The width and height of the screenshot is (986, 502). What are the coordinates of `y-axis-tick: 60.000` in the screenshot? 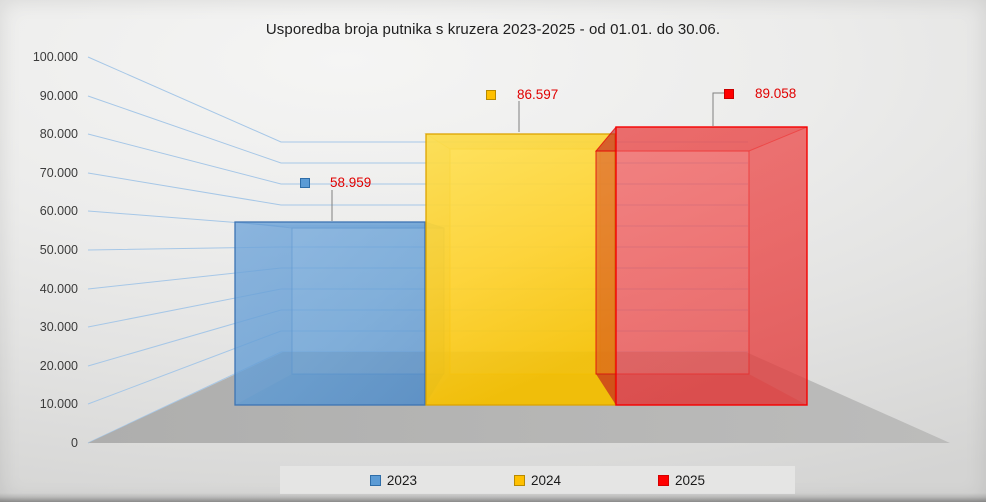 It's located at (58, 211).